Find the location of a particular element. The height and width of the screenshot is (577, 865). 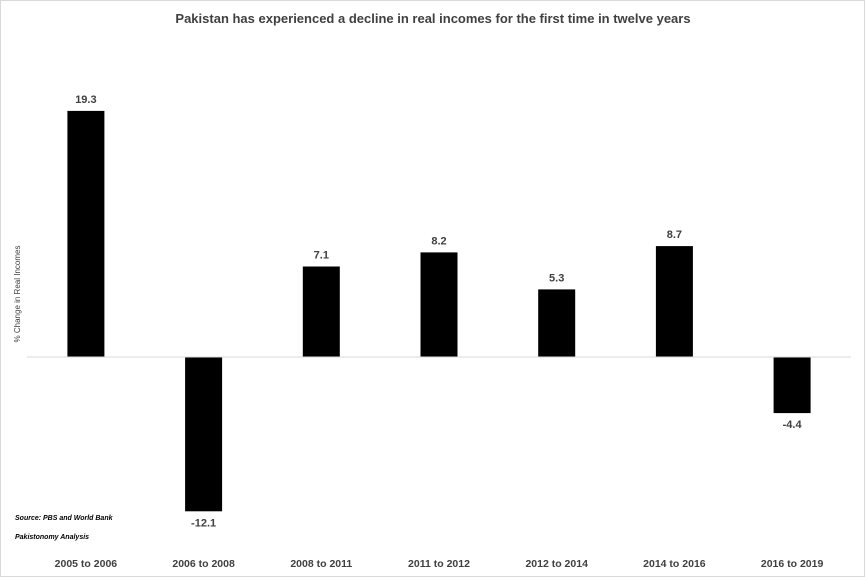

bar-2011-to-2012 is located at coordinates (439, 304).